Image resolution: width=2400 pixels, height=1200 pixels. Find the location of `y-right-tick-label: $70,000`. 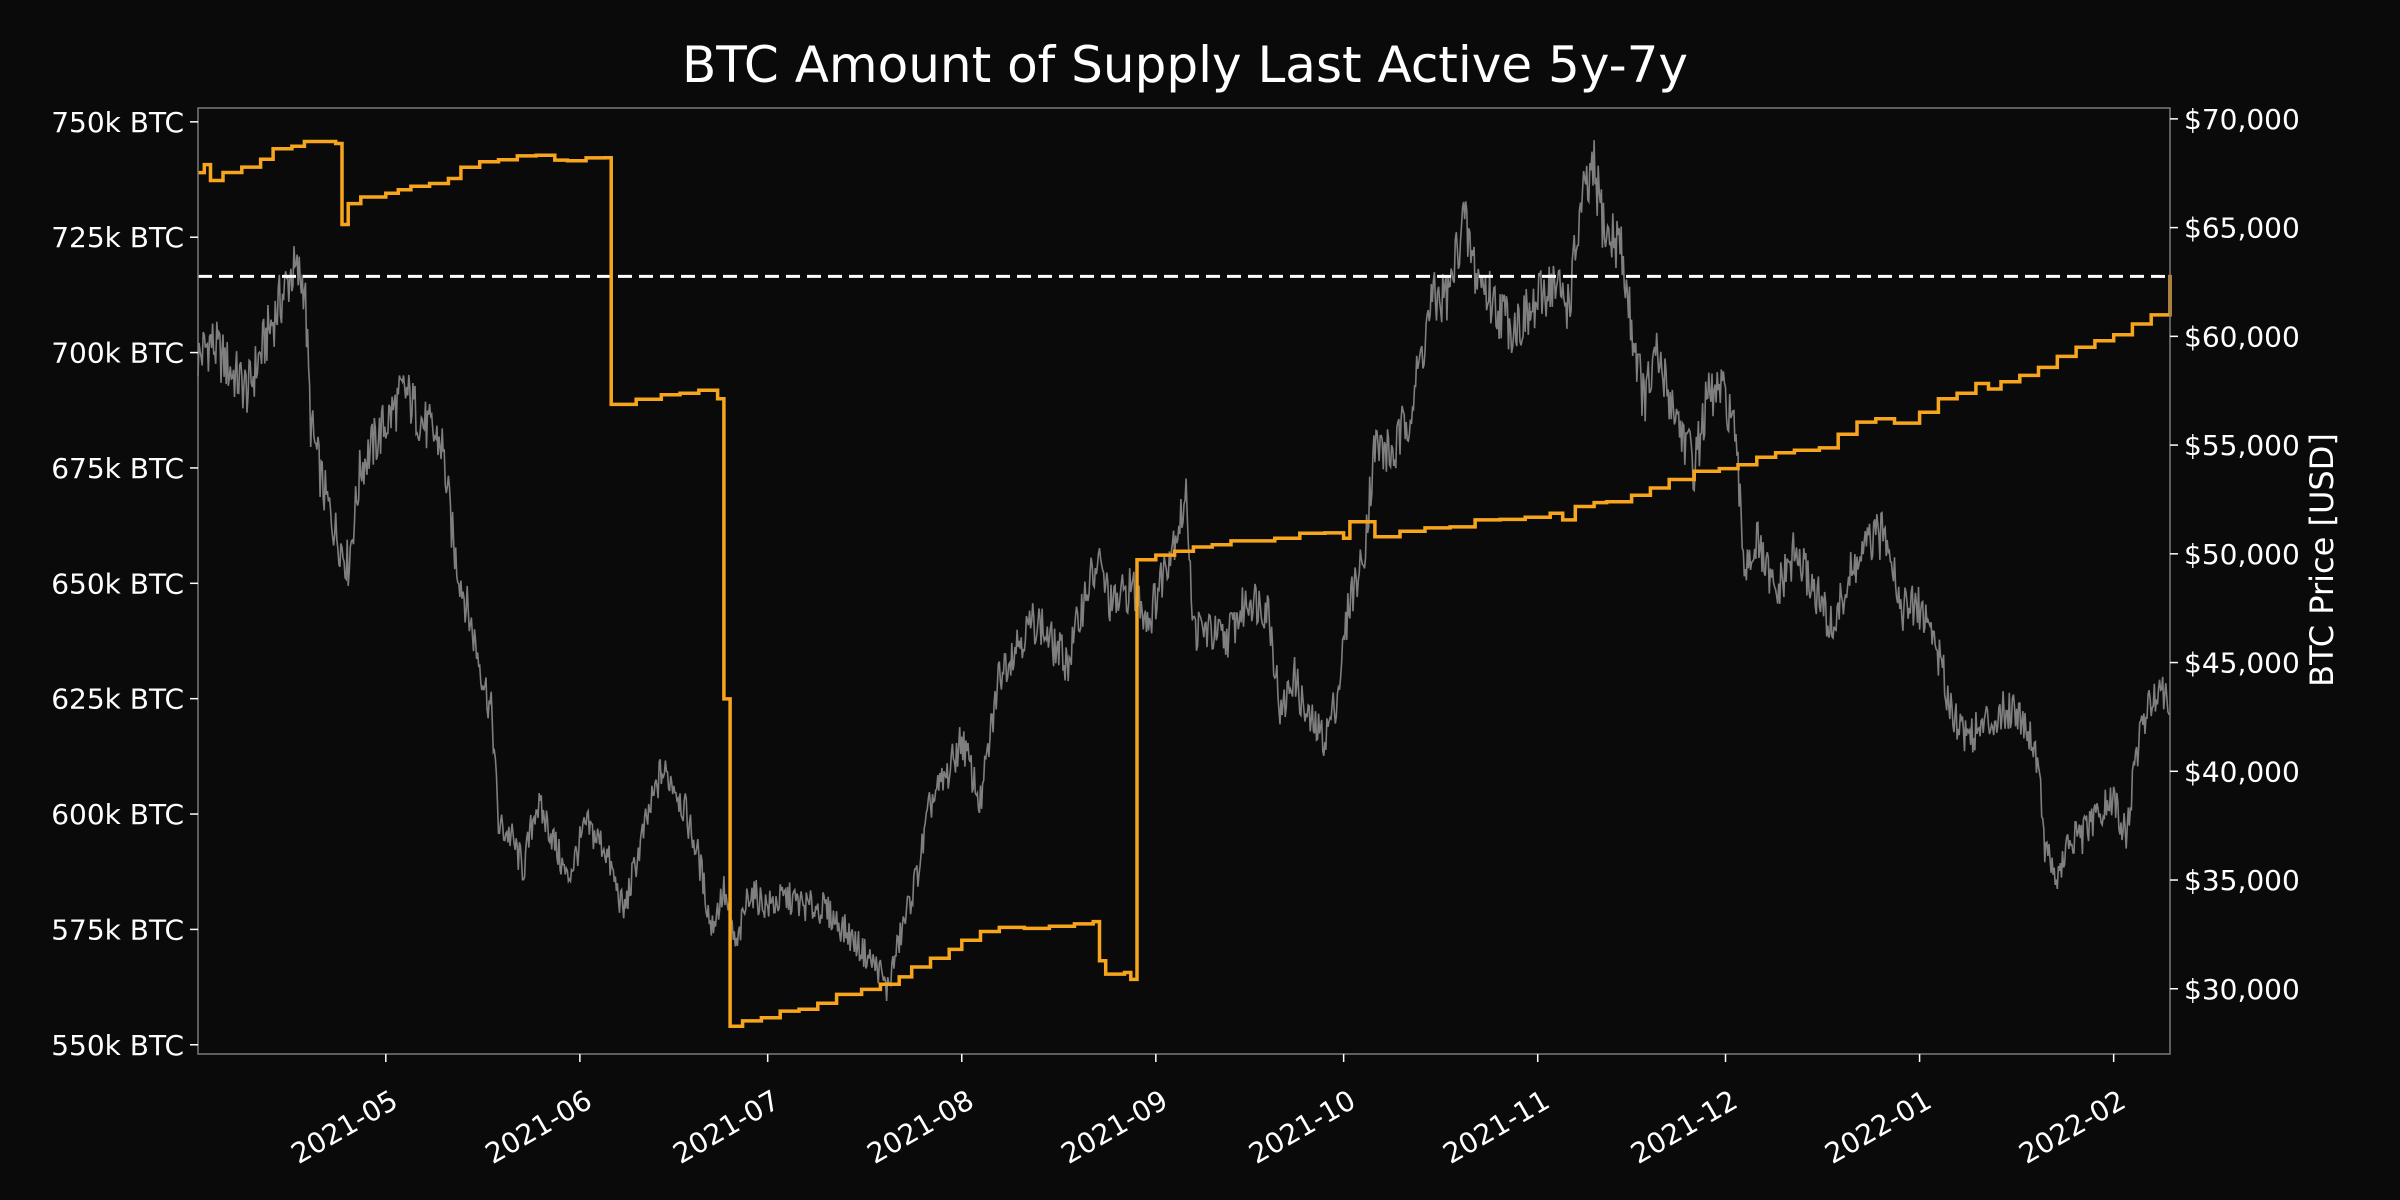

y-right-tick-label: $70,000 is located at coordinates (2242, 119).